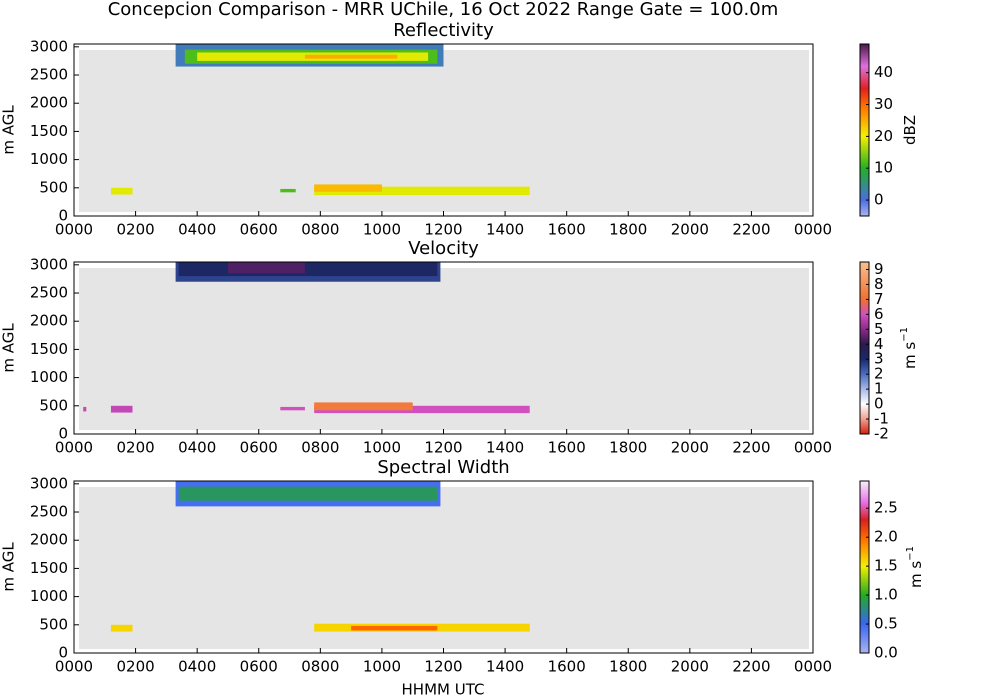 This screenshot has width=1000, height=700. Describe the element at coordinates (883, 104) in the screenshot. I see `colorbar-tick-label: 30` at that location.